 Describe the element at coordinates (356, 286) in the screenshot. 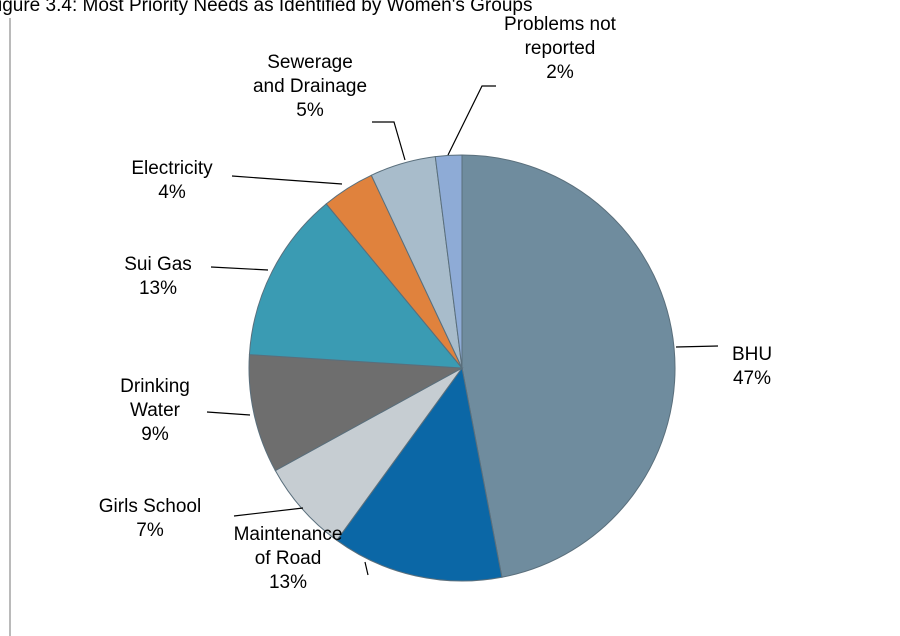

I see `pie-slice-sui-gas` at that location.